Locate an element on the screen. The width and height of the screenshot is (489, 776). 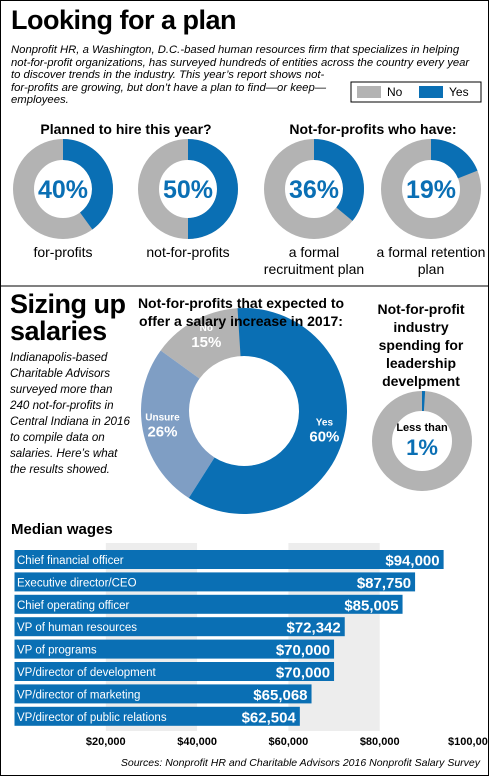
section-title: Sizing up salaries is located at coordinates (68, 317).